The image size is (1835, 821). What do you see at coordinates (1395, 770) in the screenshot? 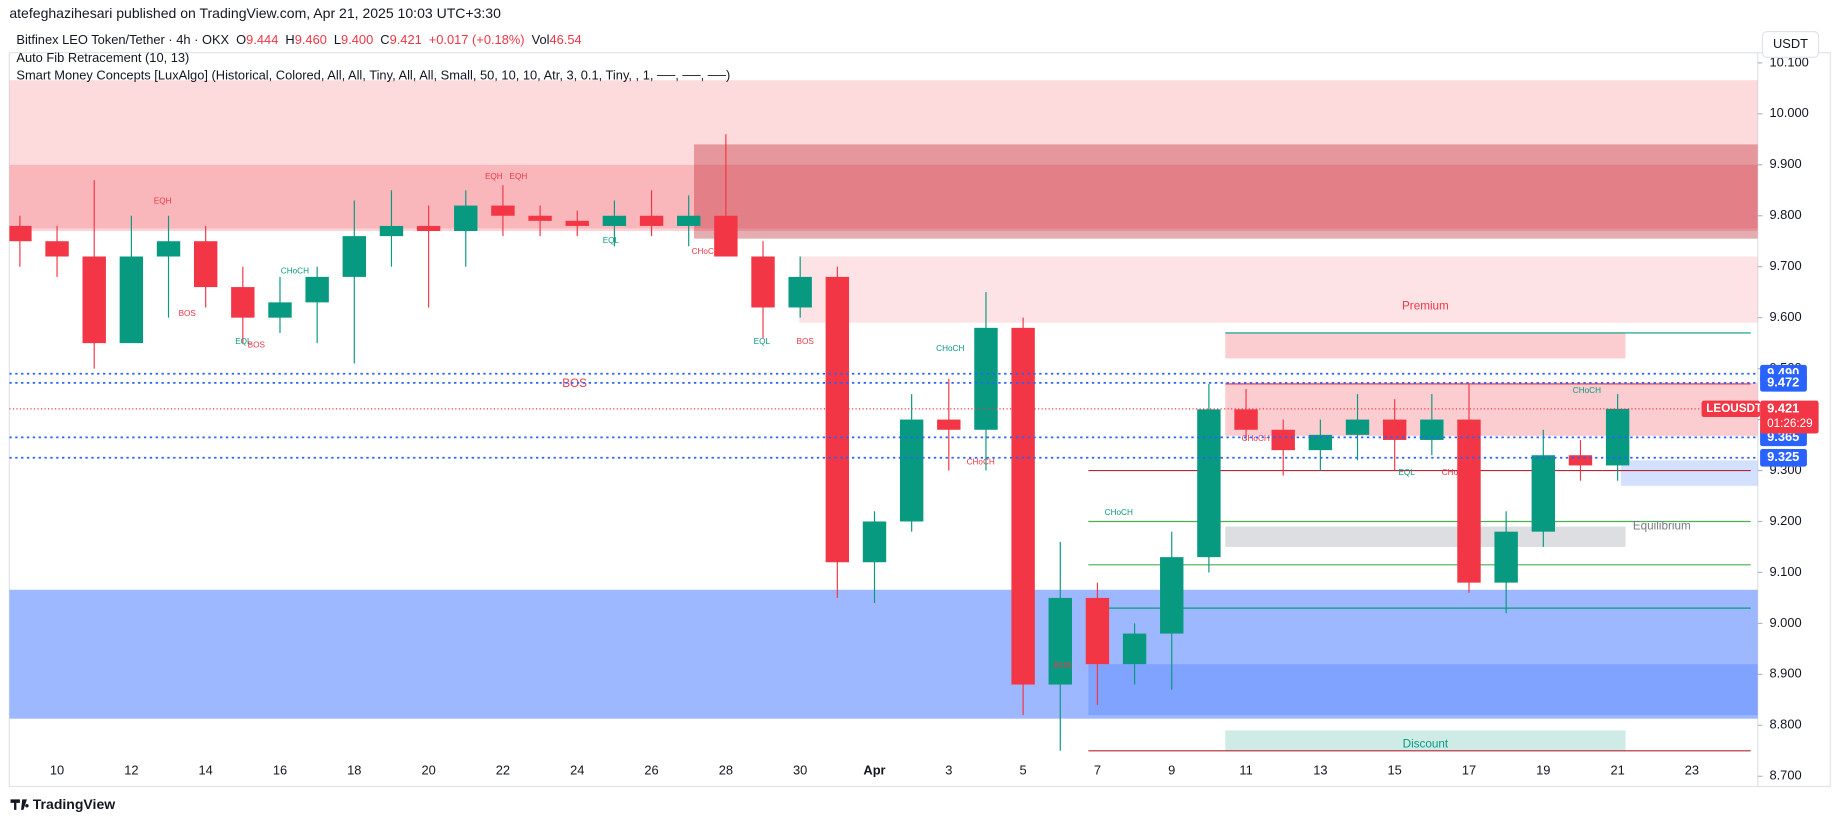
I see `x-tick-label: 15` at bounding box center [1395, 770].